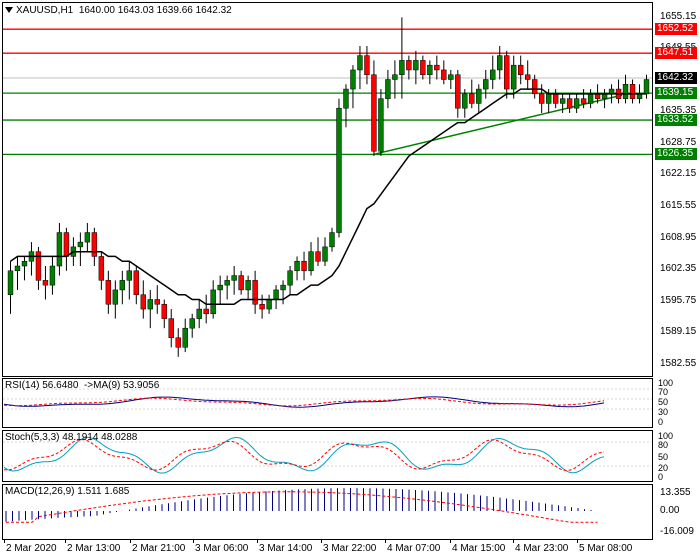 The width and height of the screenshot is (700, 560). I want to click on time-axis-label: 2 Mar 13:00, so click(94, 548).